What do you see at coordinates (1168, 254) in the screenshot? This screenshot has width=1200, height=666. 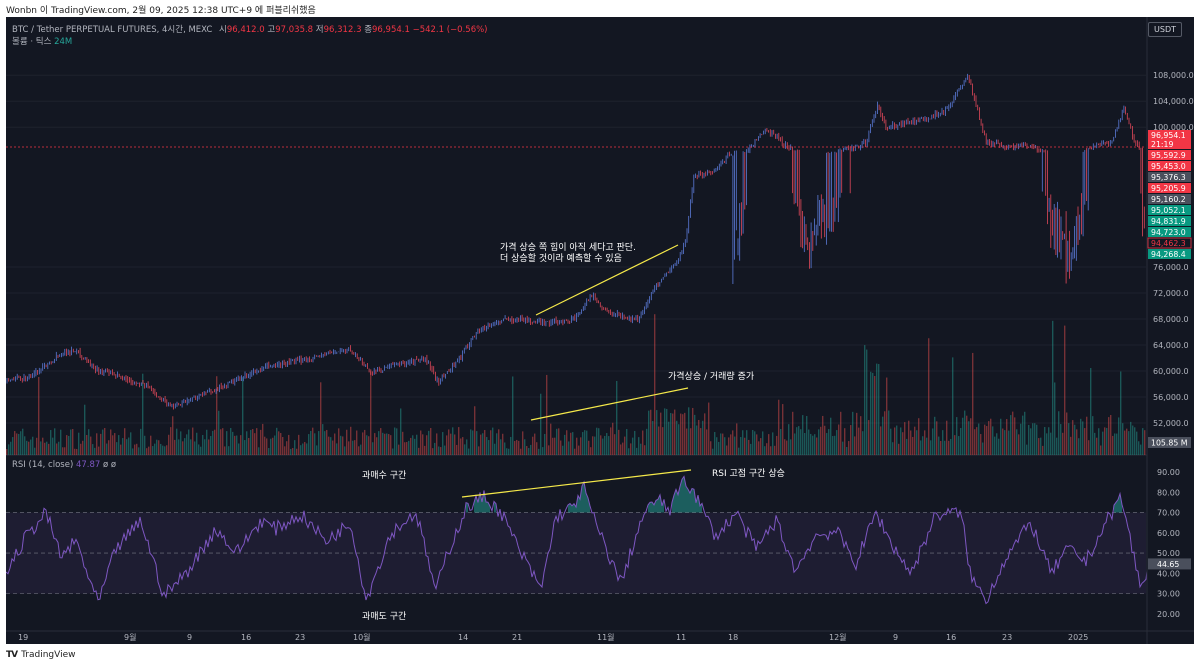 I see `price-label: 94,268.4` at bounding box center [1168, 254].